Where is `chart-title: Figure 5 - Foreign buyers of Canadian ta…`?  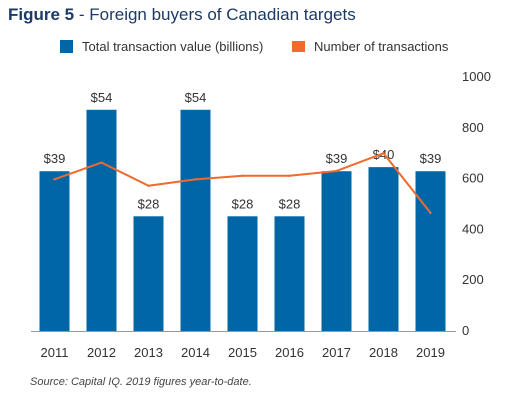 chart-title: Figure 5 - Foreign buyers of Canadian ta… is located at coordinates (182, 15).